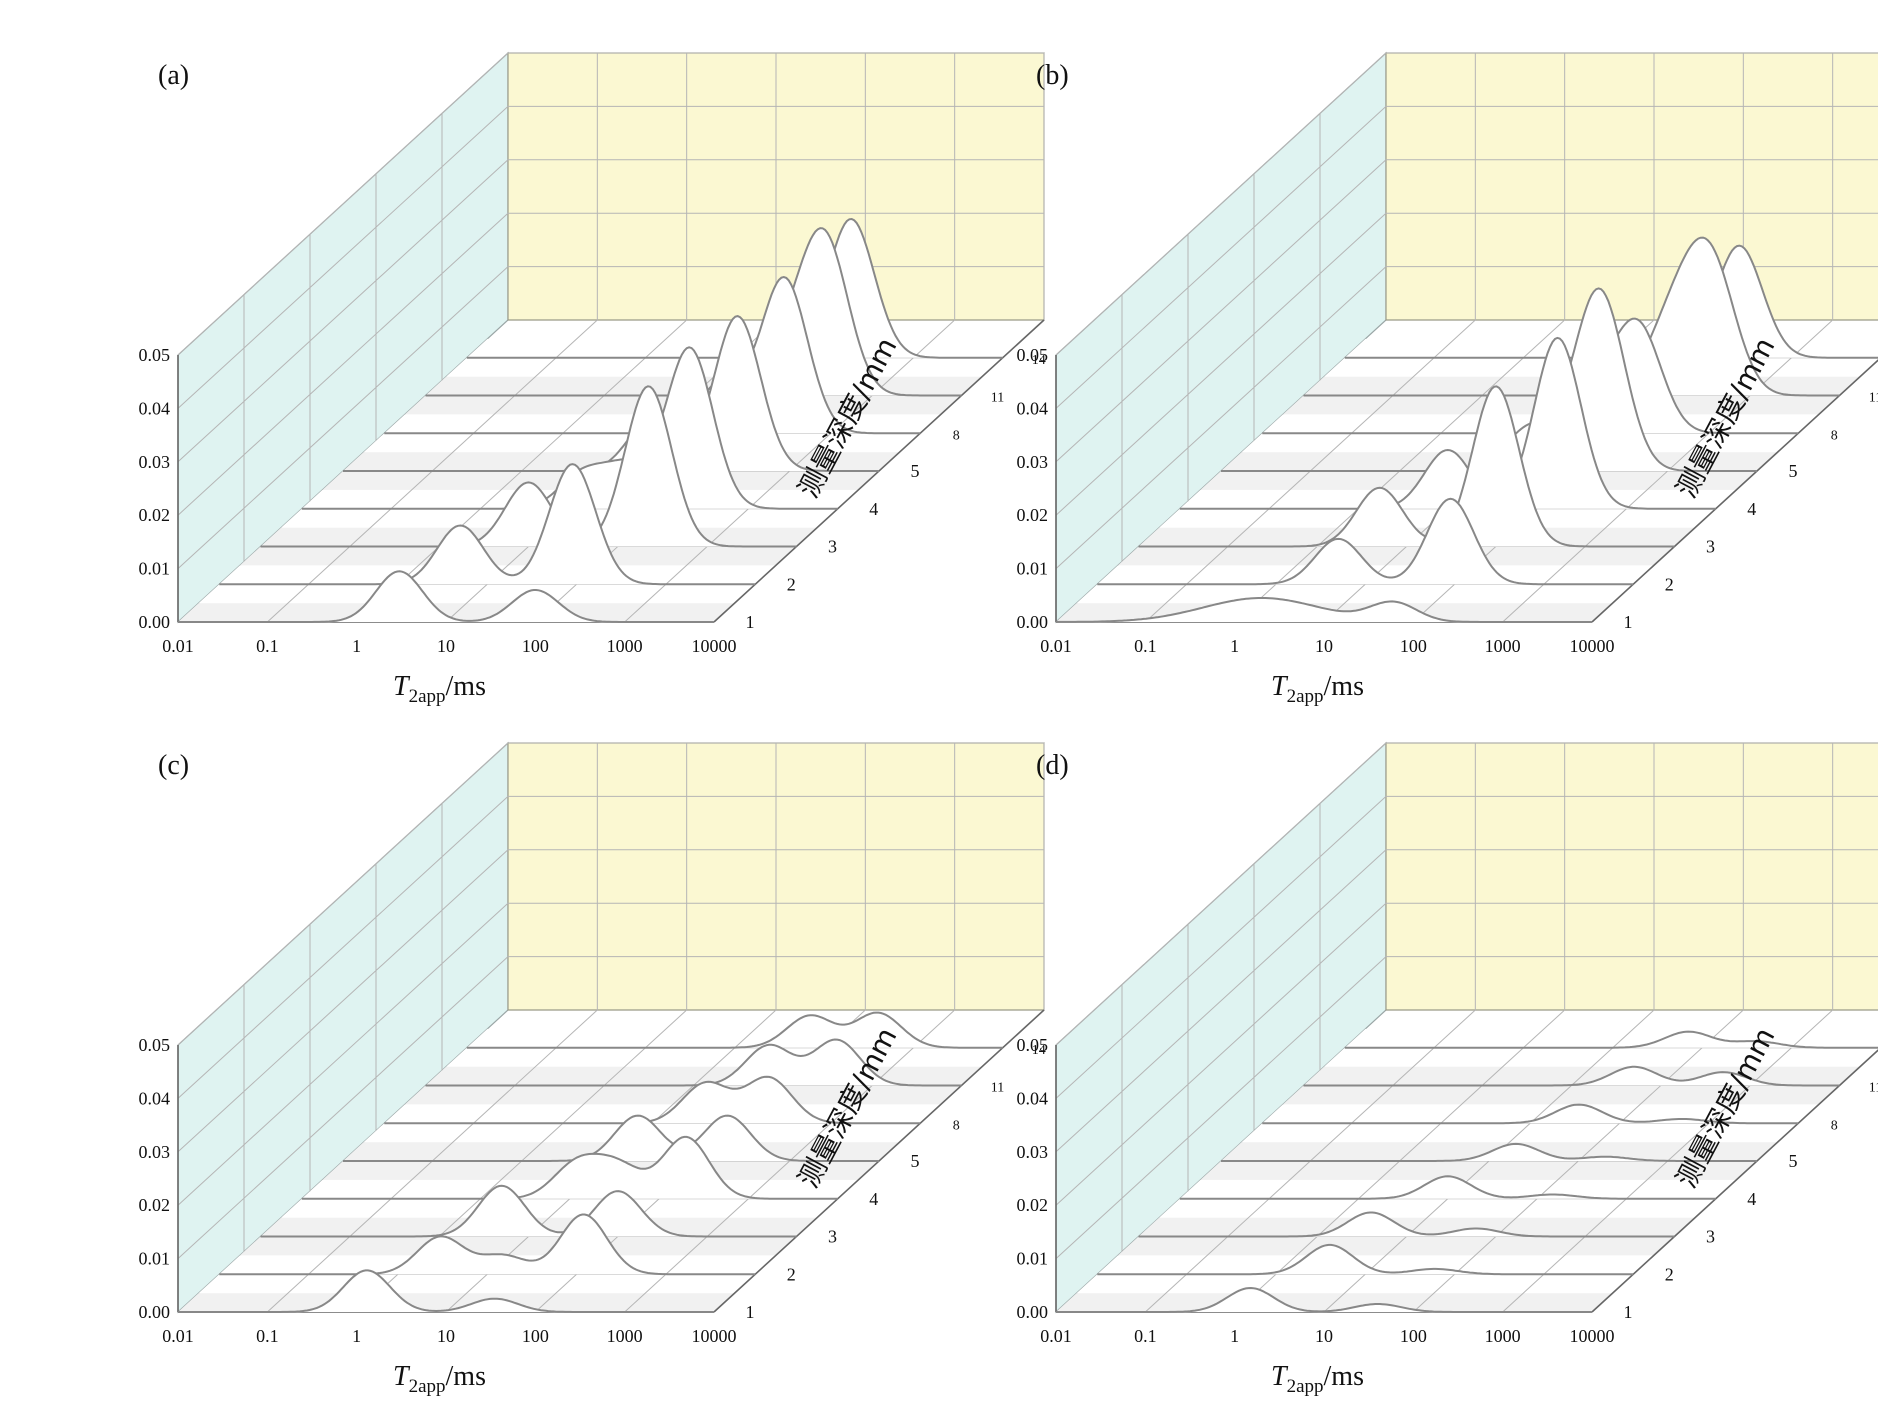 The width and height of the screenshot is (1878, 1428). I want to click on x-tick-label: 10, so click(446, 646).